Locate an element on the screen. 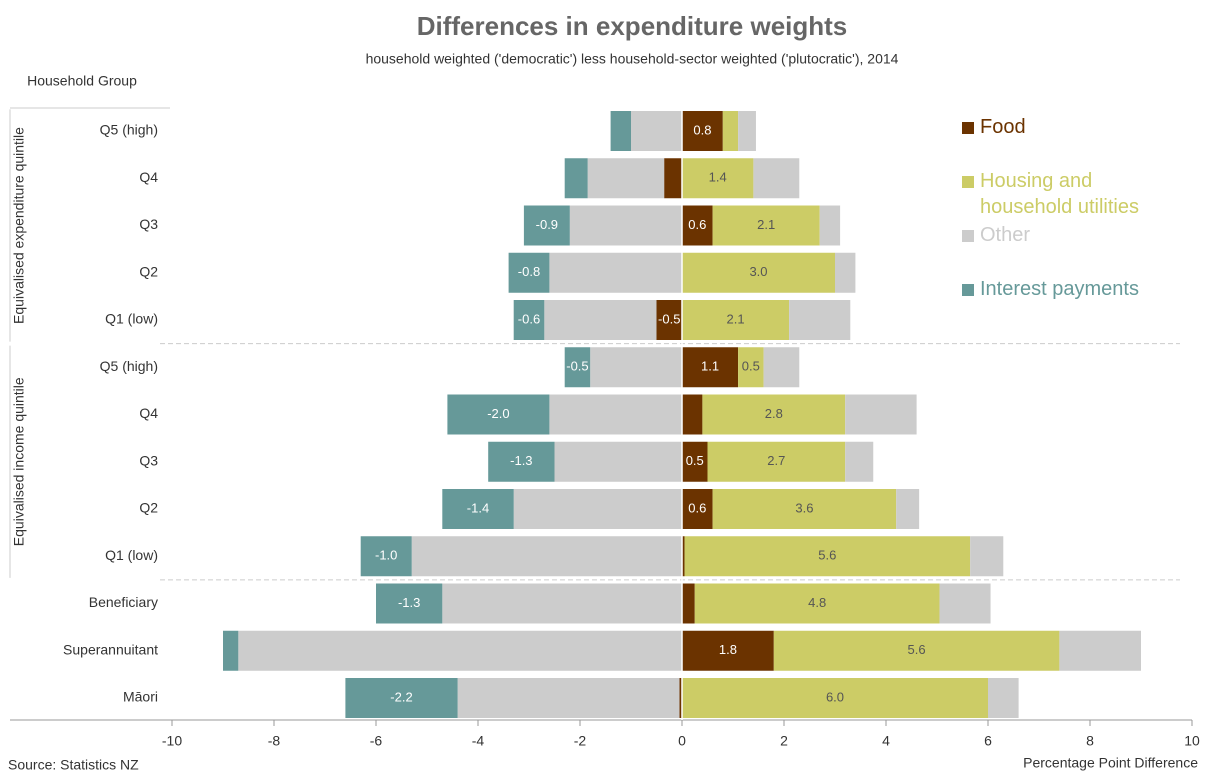 The height and width of the screenshot is (775, 1206). group-label: Equivalised income quintile is located at coordinates (19, 461).